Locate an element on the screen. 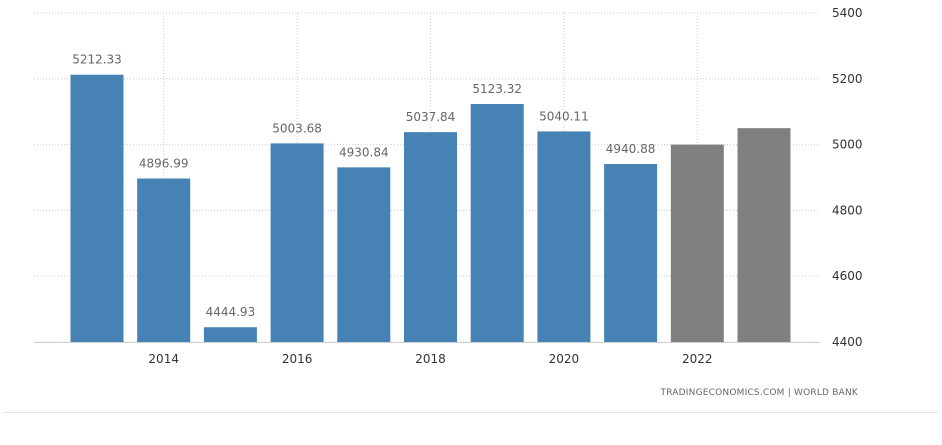  bar-value-label: 4444.93 is located at coordinates (231, 312).